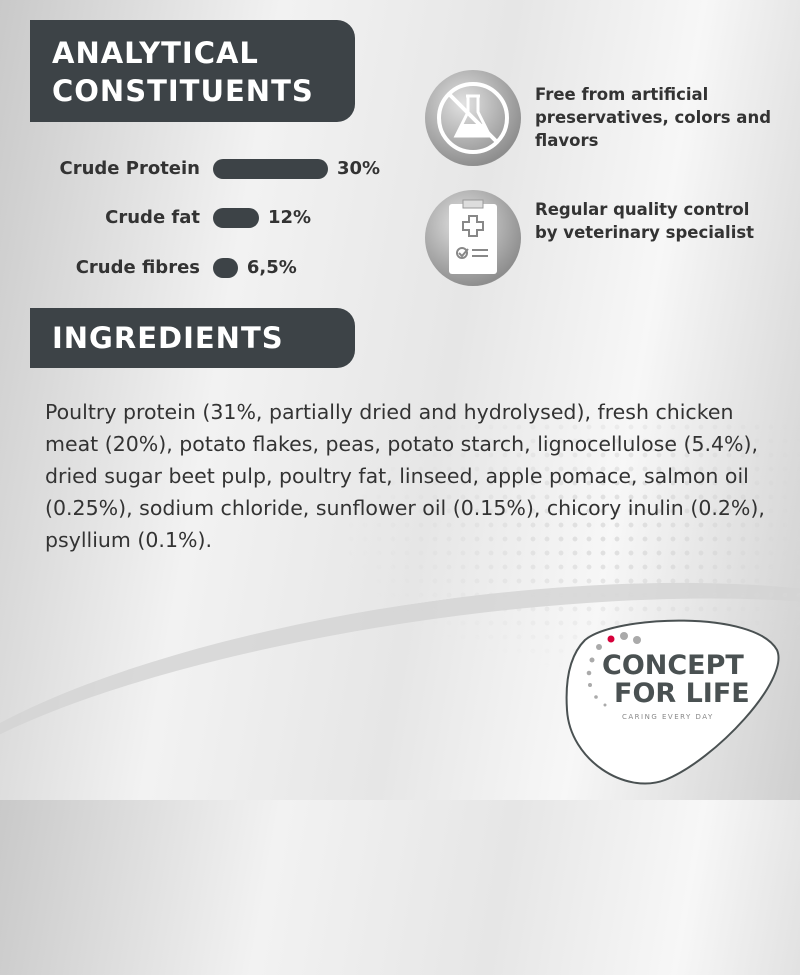 The height and width of the screenshot is (975, 800). Describe the element at coordinates (183, 91) in the screenshot. I see `header-line2: CONSTITUENTS` at that location.